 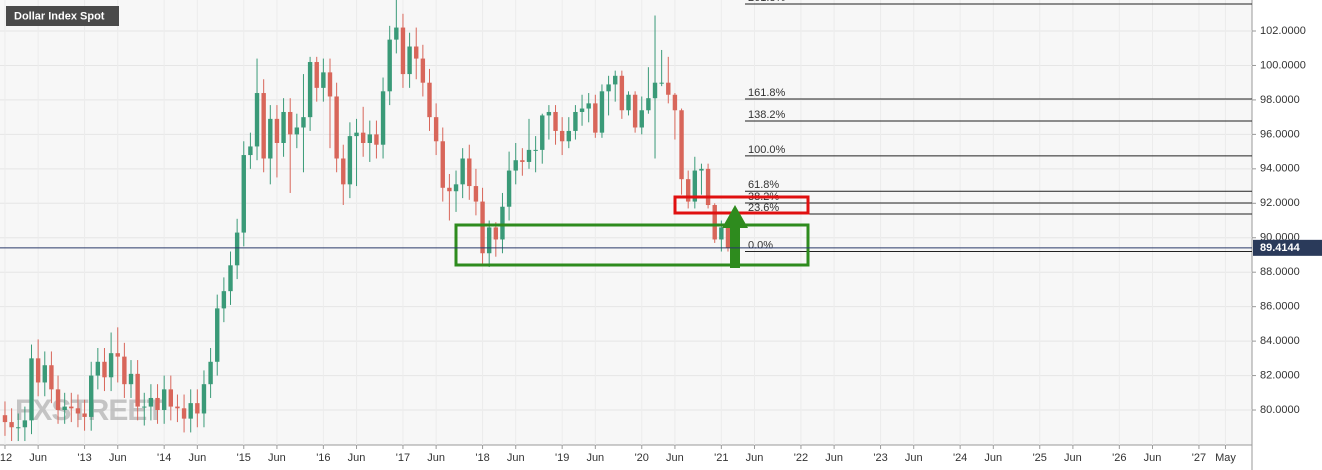 I want to click on x-tick-label: '20, so click(x=642, y=458).